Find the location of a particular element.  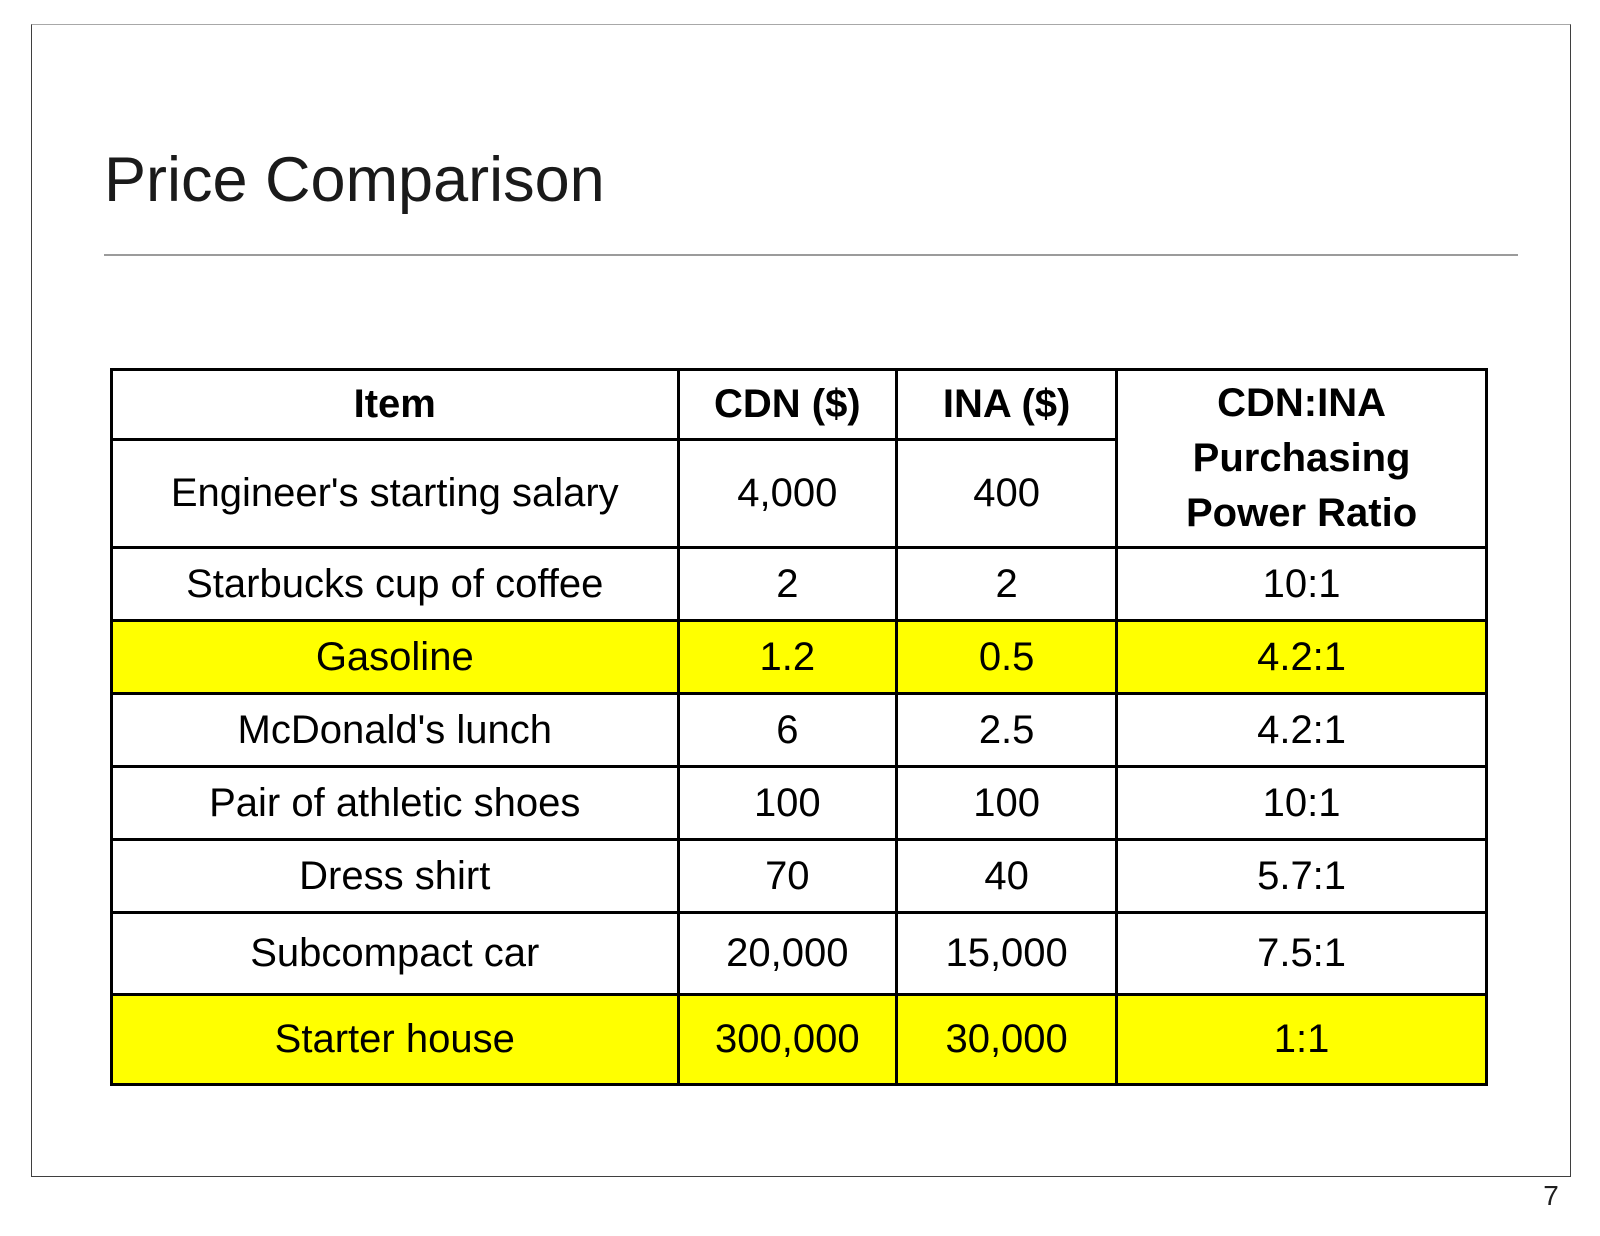

table-row: Engineer's starting salary 4,000 400 is located at coordinates (798, 493).